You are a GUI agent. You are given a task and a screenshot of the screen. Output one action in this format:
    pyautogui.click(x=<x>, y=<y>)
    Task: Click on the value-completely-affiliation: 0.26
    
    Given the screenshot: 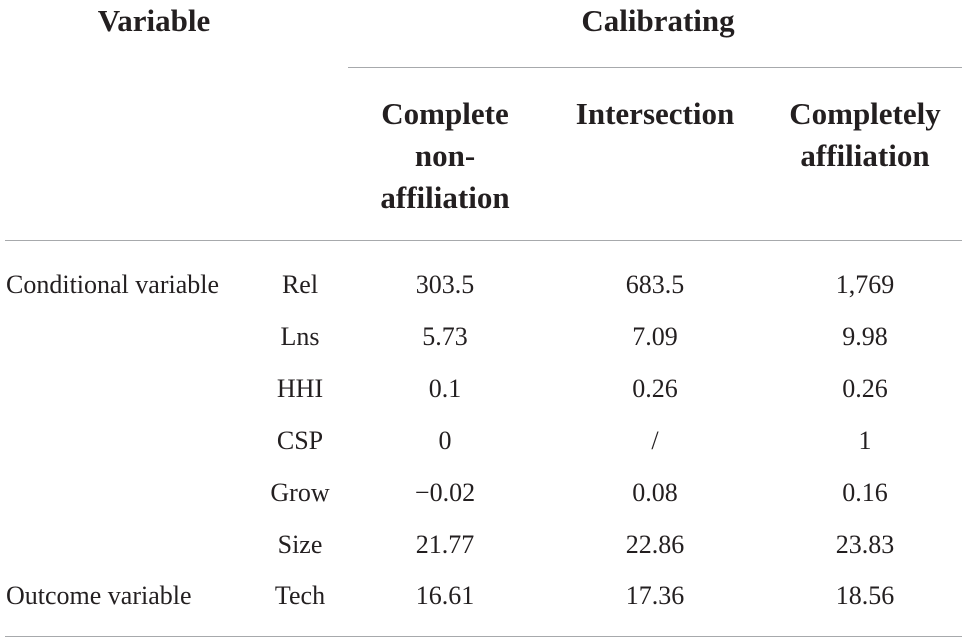 What is the action you would take?
    pyautogui.click(x=865, y=388)
    